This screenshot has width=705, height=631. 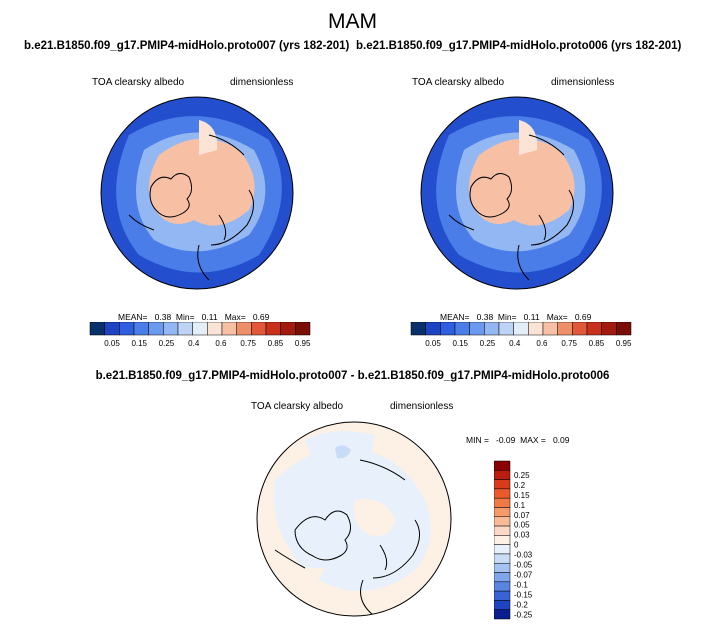 I want to click on panel2-colorbar: 0.05 0.15 0.25 0.4 0.6 0.75 0.85 0.95, so click(x=521, y=335).